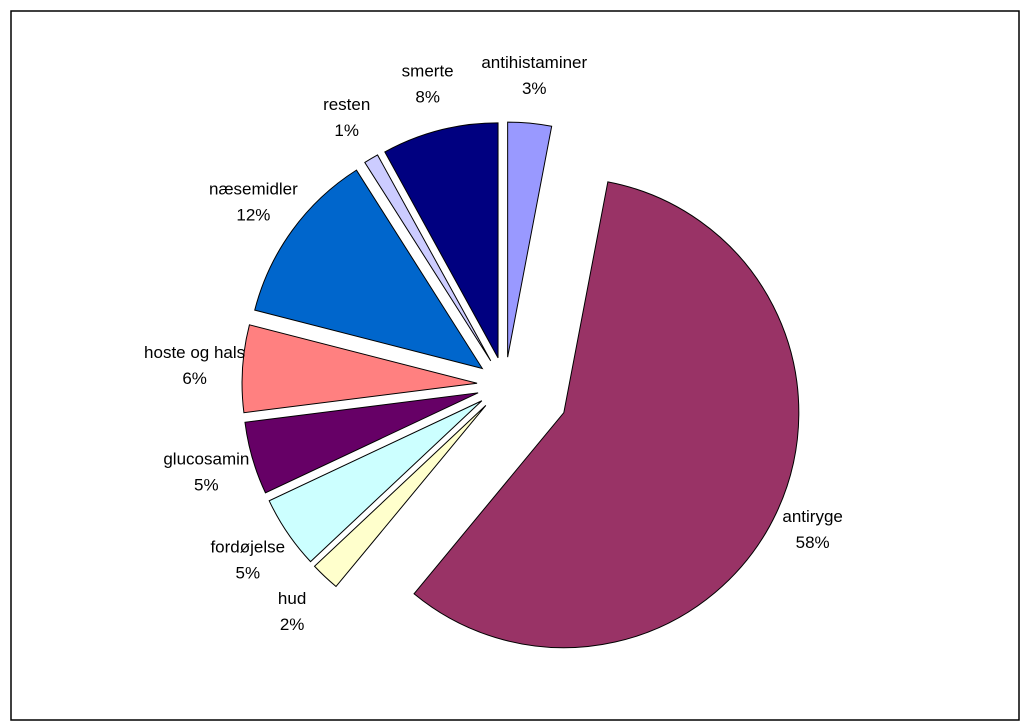 This screenshot has height=722, width=1030. Describe the element at coordinates (534, 88) in the screenshot. I see `slice-value-label: 3%` at that location.